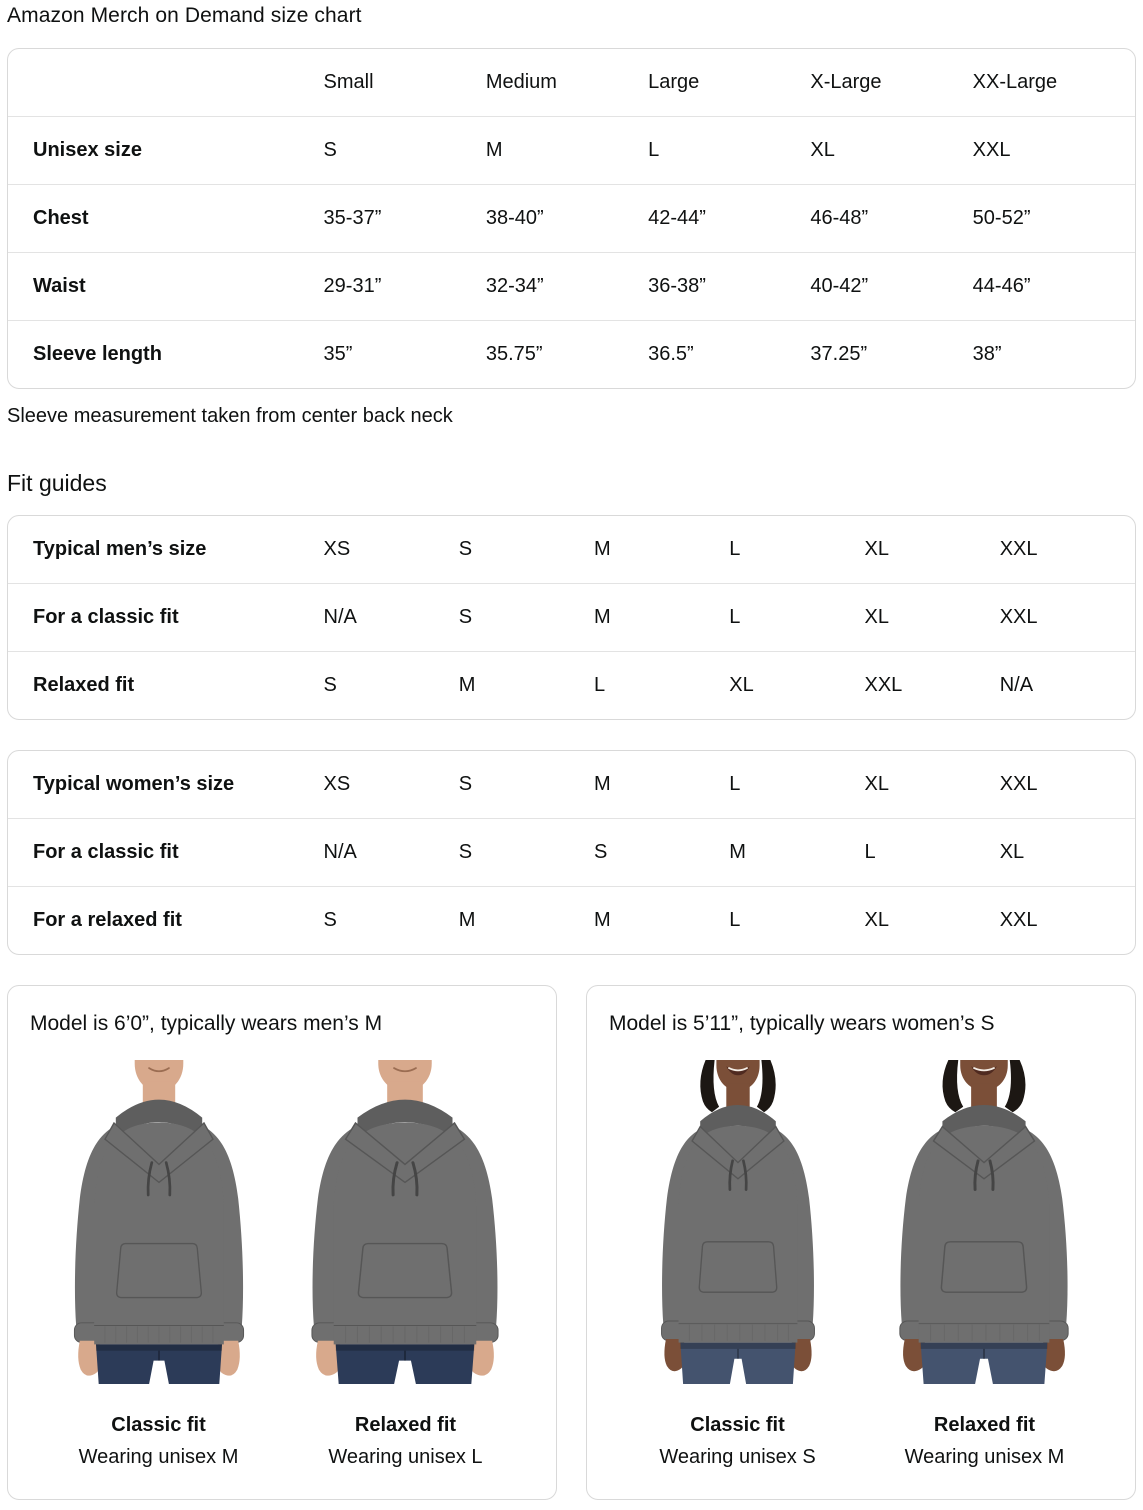  What do you see at coordinates (1053, 218) in the screenshot?
I see `table-cell: 50-52”` at bounding box center [1053, 218].